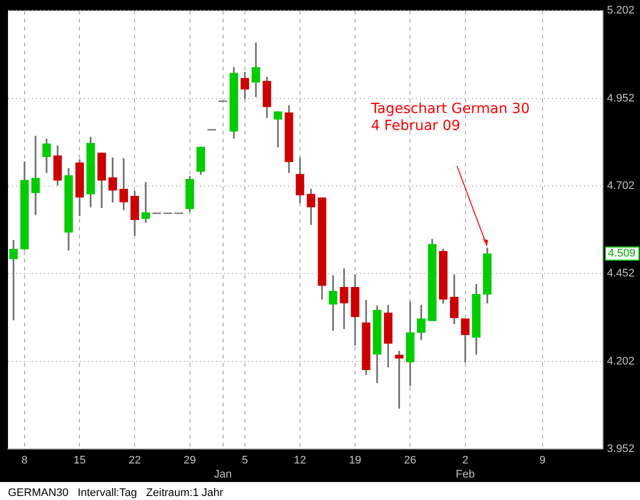  What do you see at coordinates (410, 460) in the screenshot?
I see `x-tick-label: 26` at bounding box center [410, 460].